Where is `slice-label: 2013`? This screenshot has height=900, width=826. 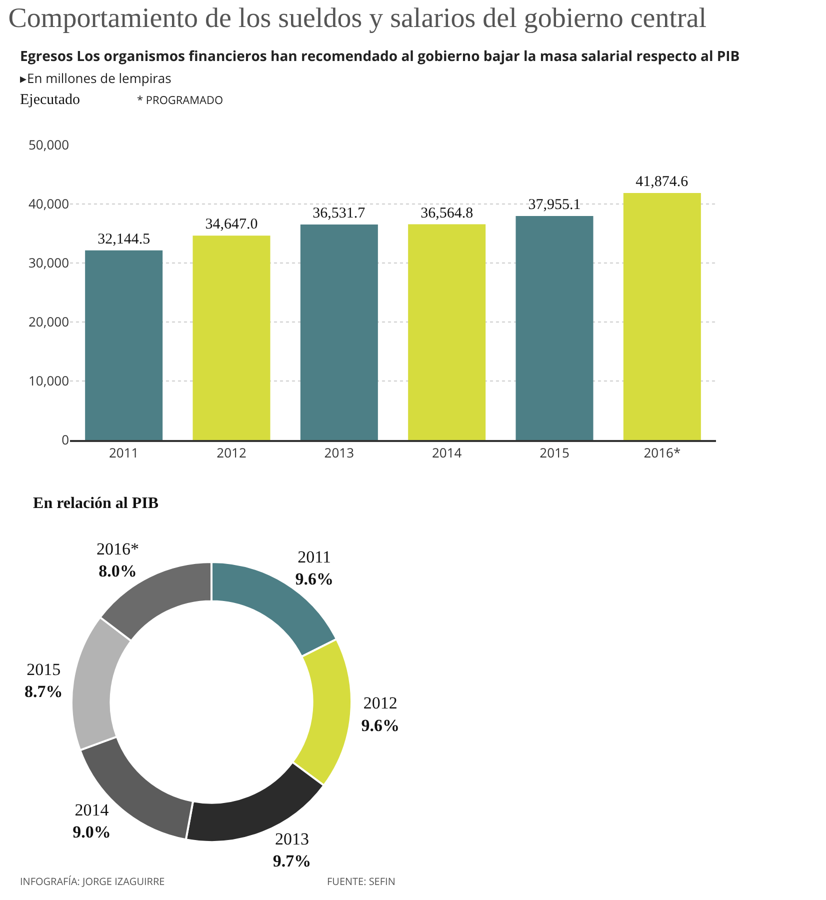
slice-label: 2013 is located at coordinates (292, 839).